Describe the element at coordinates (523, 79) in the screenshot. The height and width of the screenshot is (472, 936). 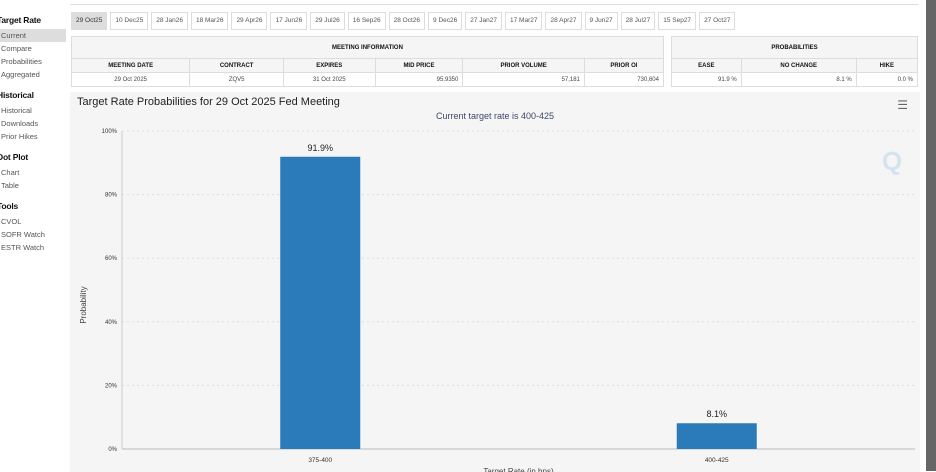
I see `table-cell: 57,181` at that location.